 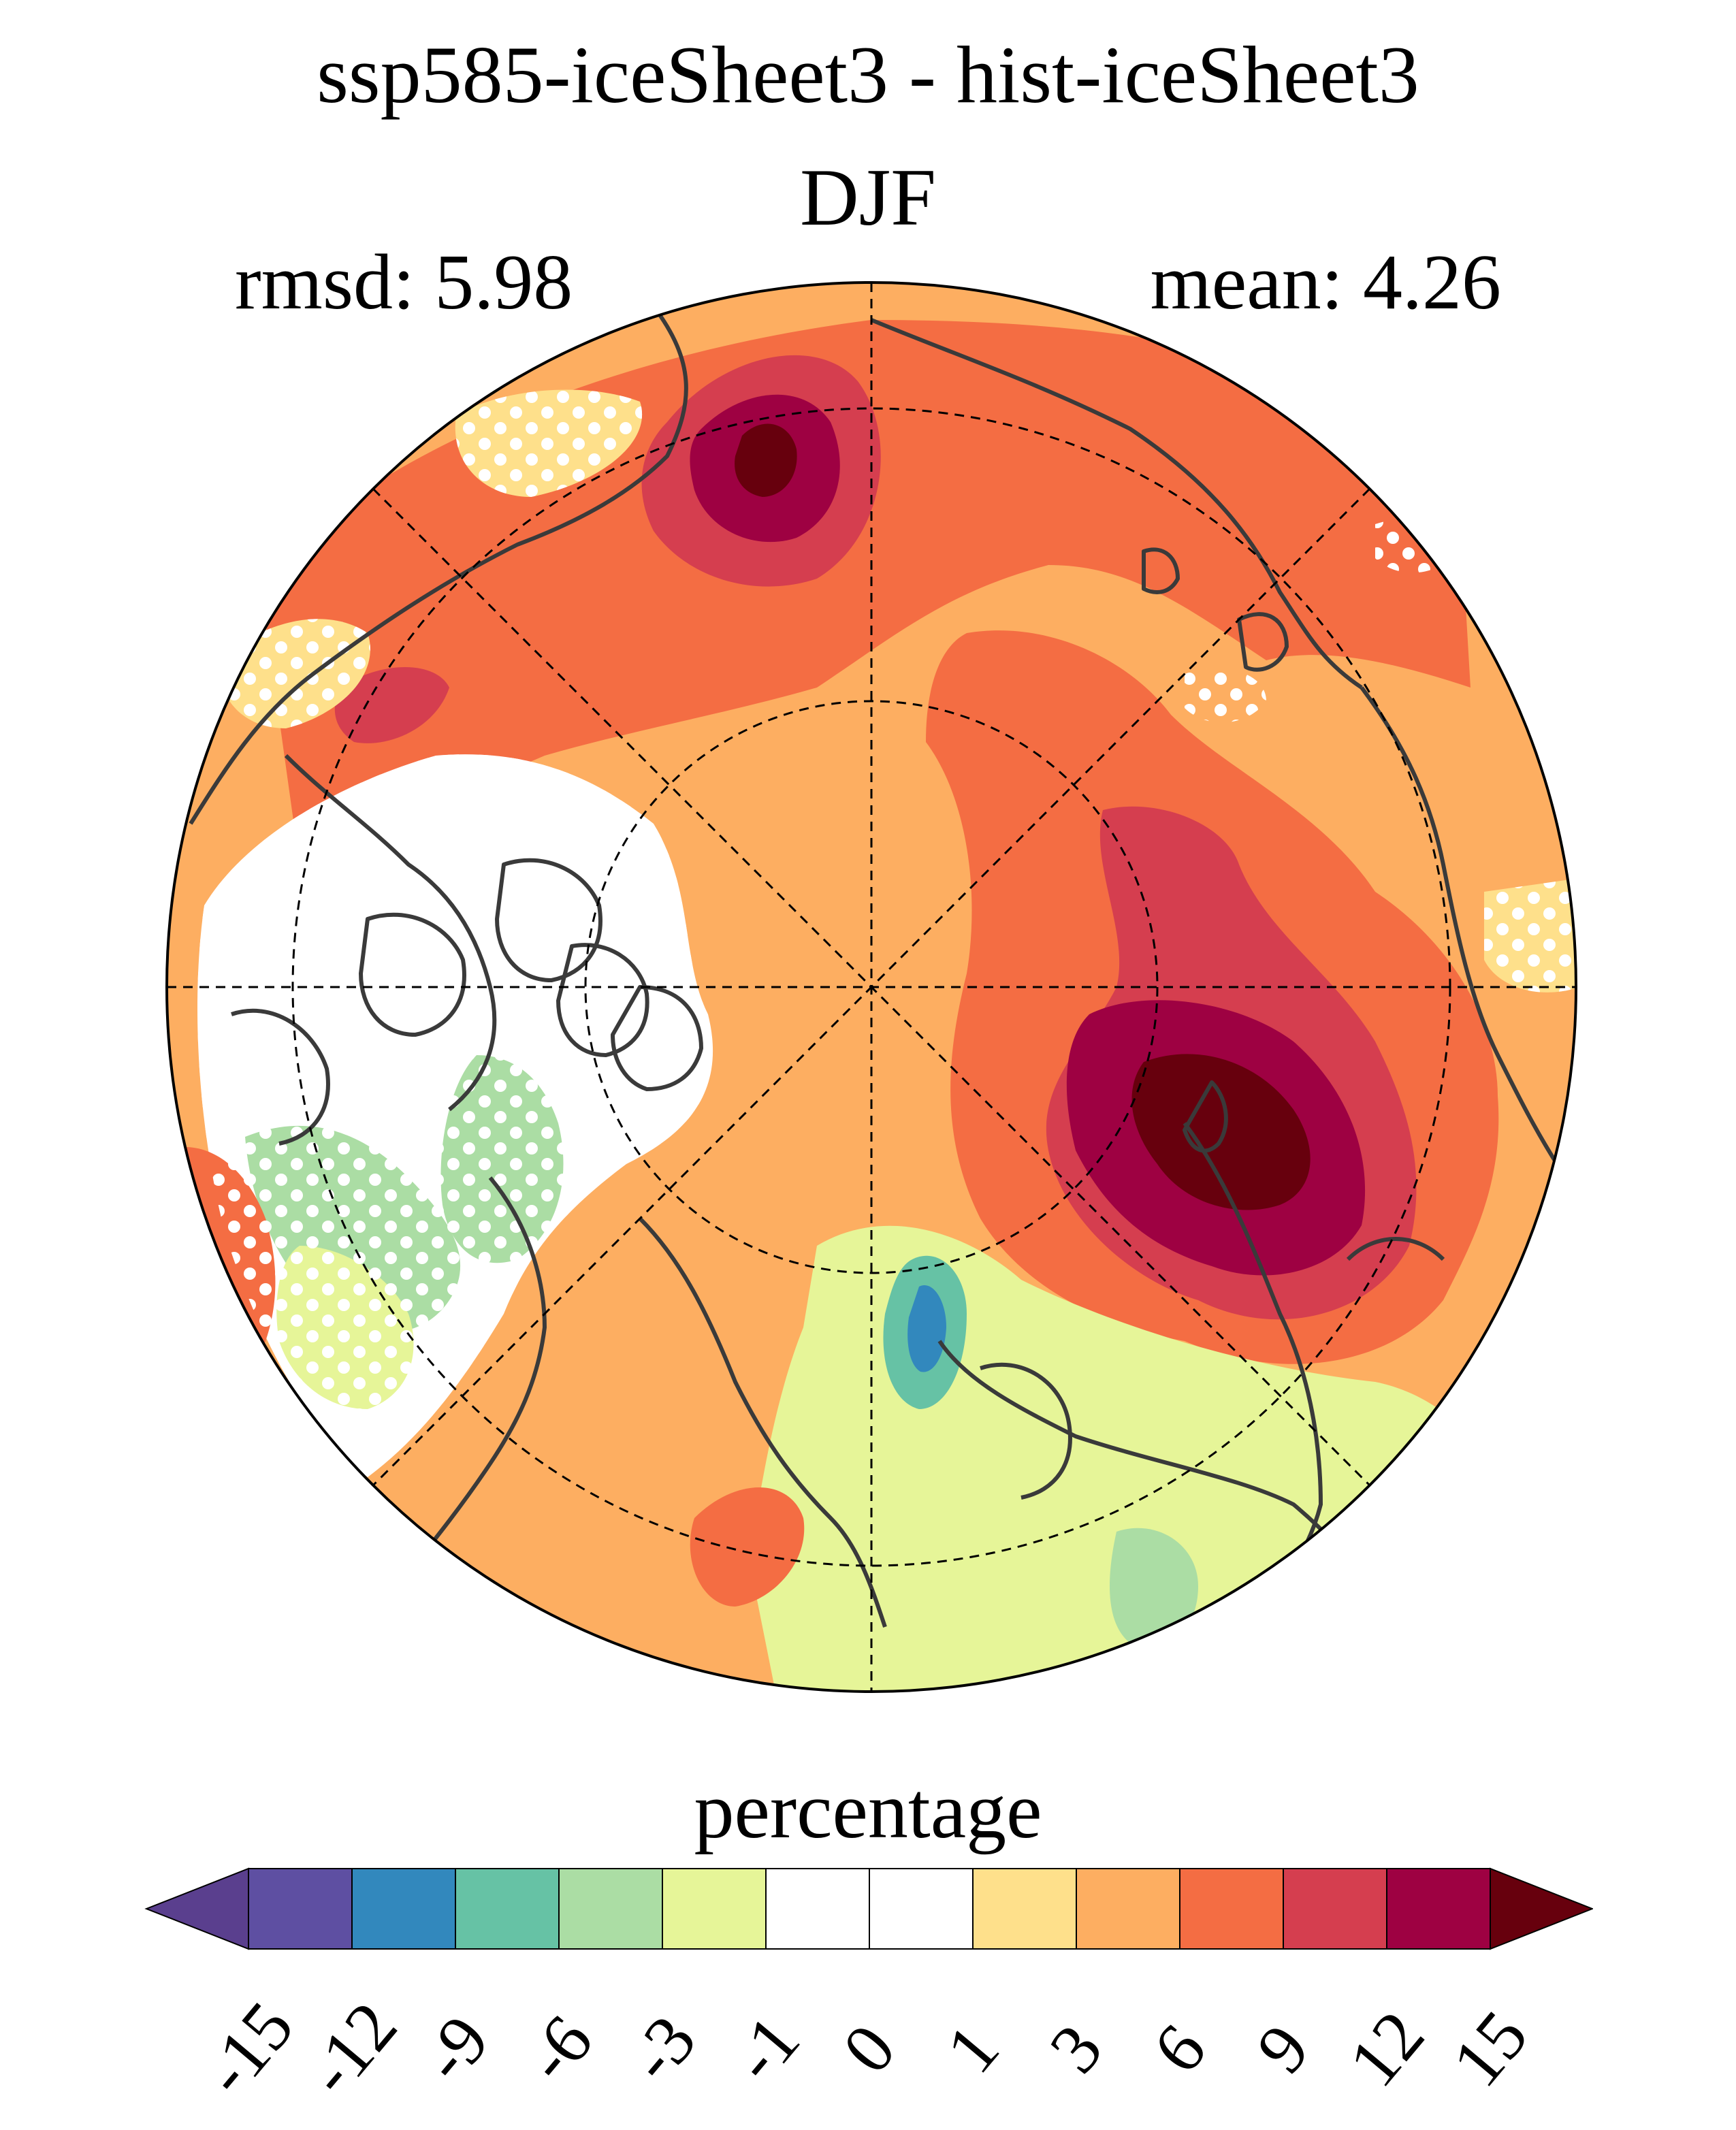 What do you see at coordinates (1154, 1588) in the screenshot?
I see `field-neg-3-6-south` at bounding box center [1154, 1588].